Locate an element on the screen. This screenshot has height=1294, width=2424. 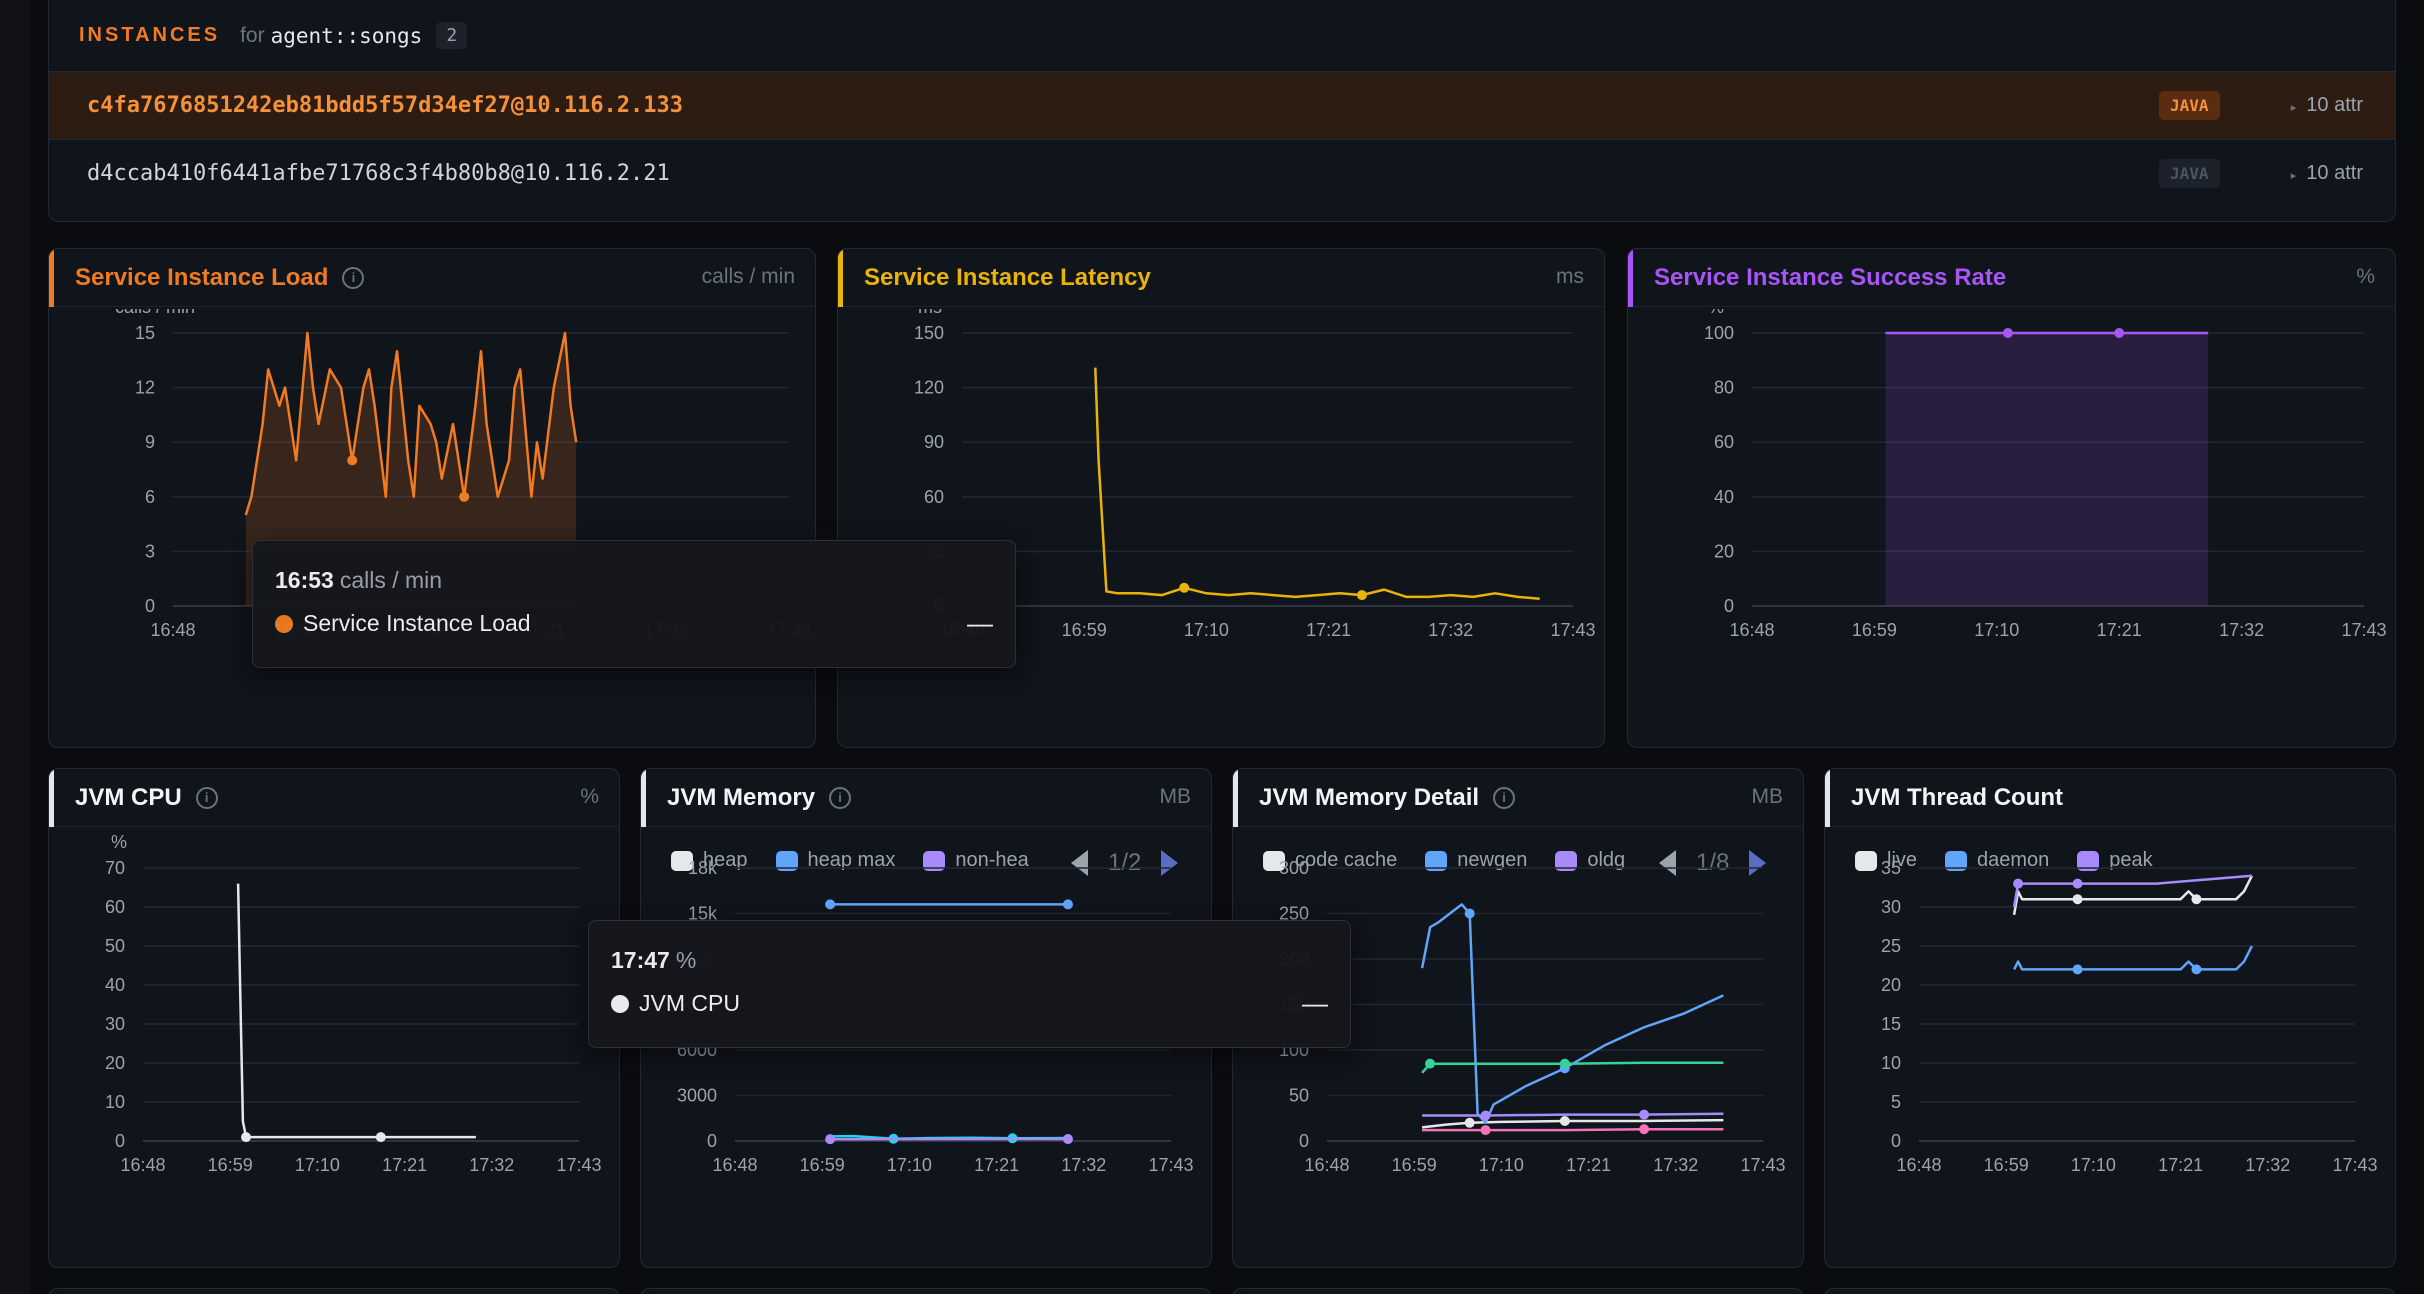
y-axis-unit: % is located at coordinates (1716, 313).